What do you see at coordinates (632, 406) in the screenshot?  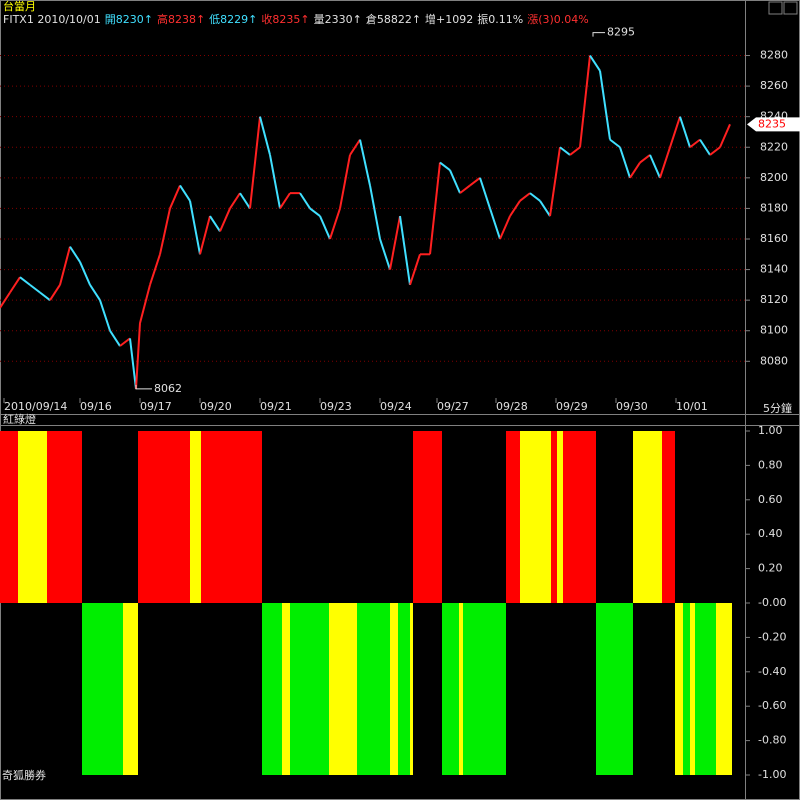 I see `x-tick-label: 09/30` at bounding box center [632, 406].